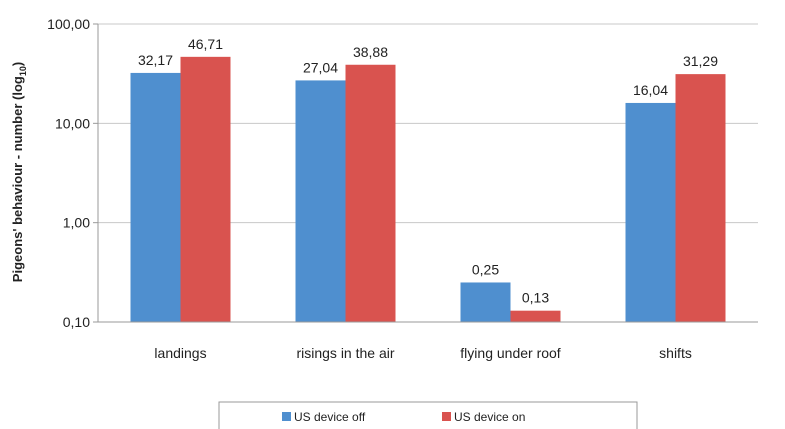 This screenshot has width=785, height=429. I want to click on y-axis-label-subscript: 10, so click(23, 71).